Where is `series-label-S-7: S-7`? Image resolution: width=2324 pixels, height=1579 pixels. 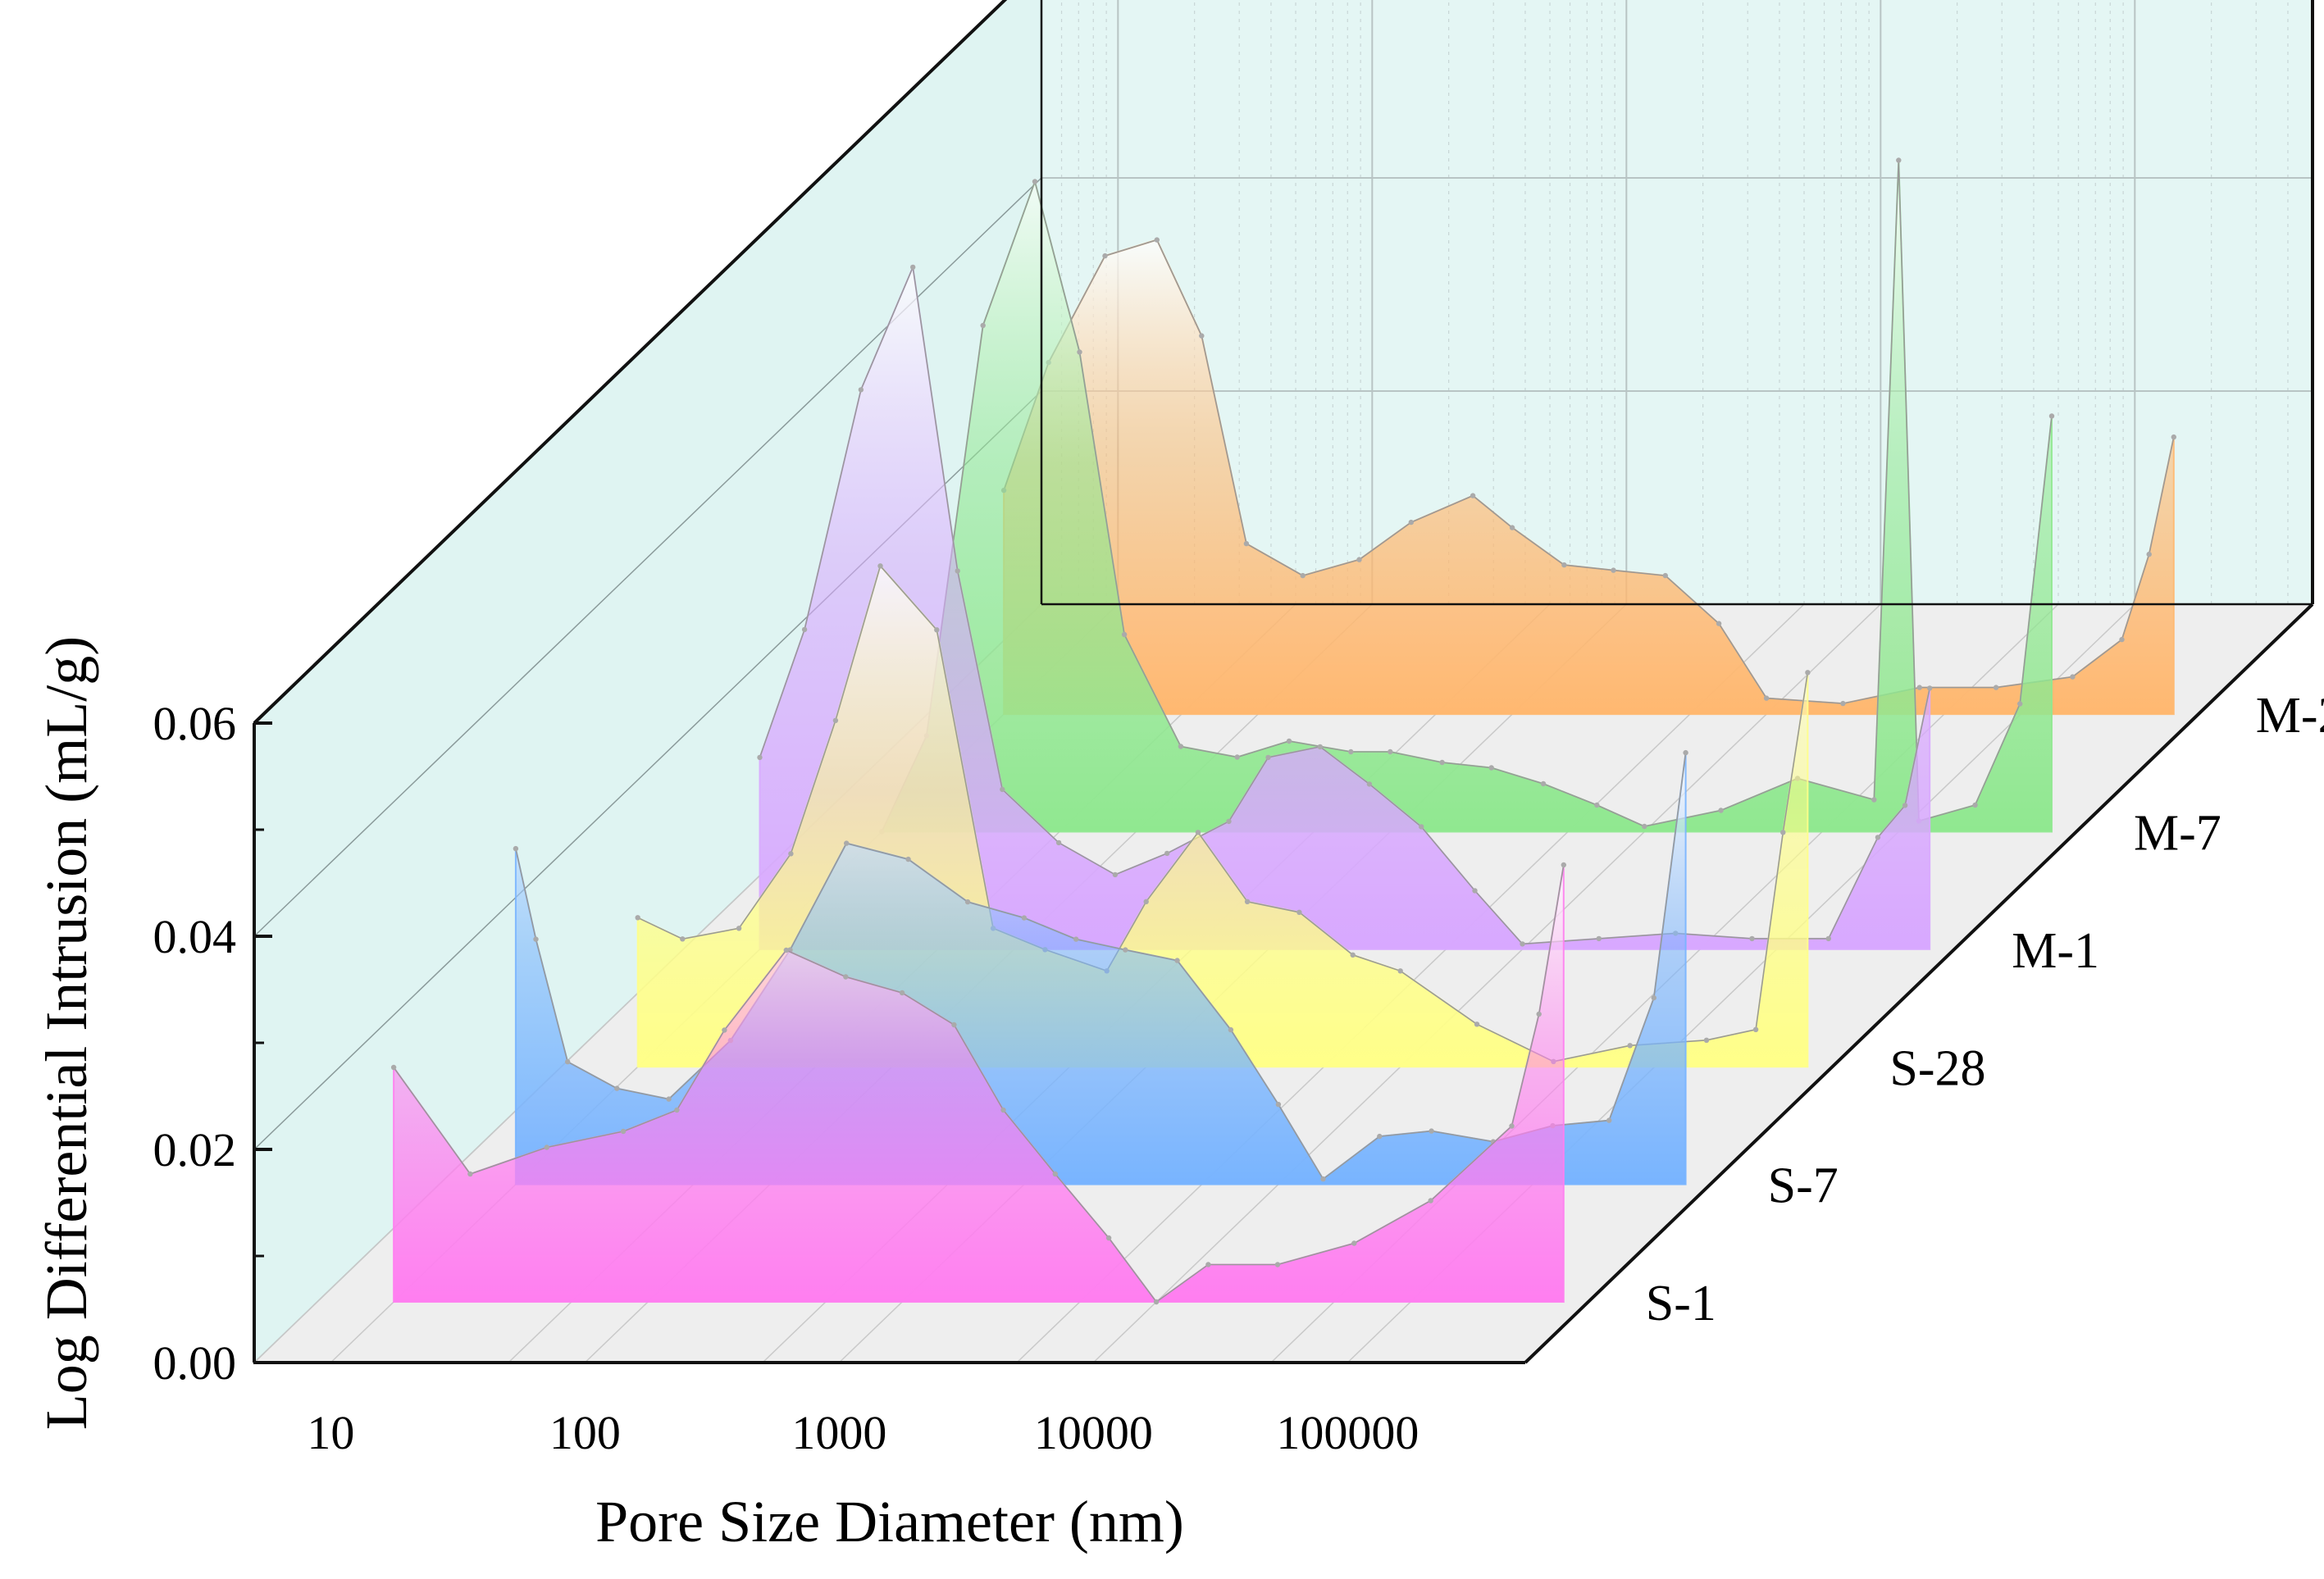
series-label-S-7: S-7 is located at coordinates (1804, 1186).